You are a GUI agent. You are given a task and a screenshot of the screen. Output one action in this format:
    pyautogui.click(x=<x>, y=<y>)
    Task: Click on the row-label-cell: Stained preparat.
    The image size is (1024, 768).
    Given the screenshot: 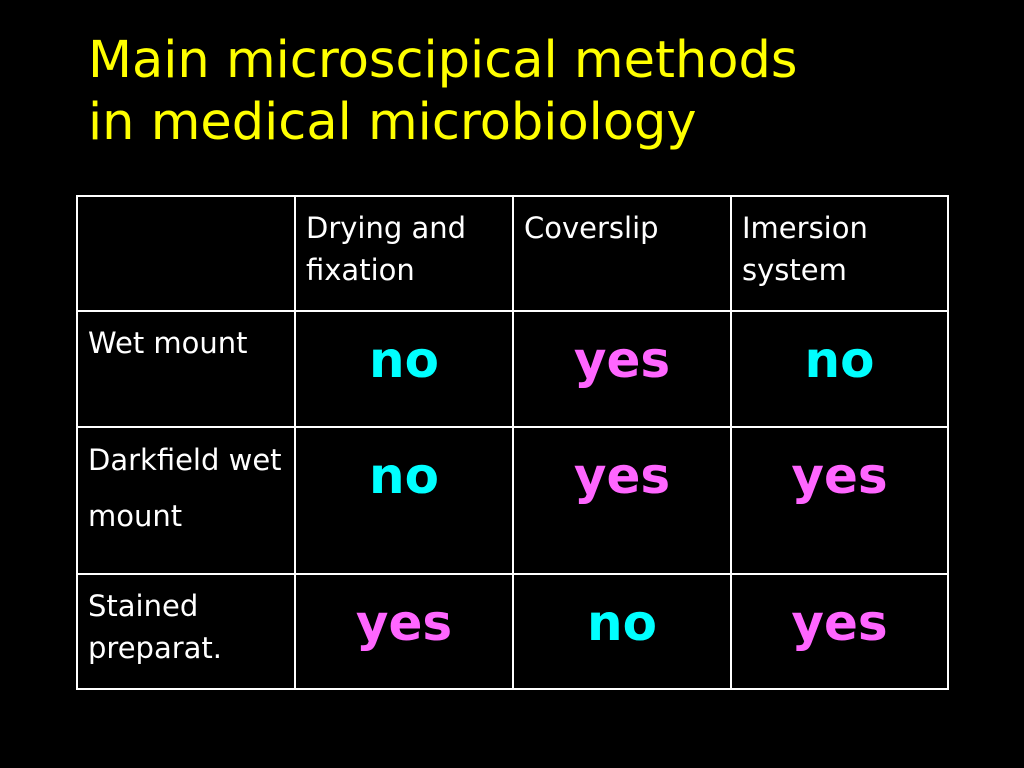 What is the action you would take?
    pyautogui.click(x=186, y=631)
    